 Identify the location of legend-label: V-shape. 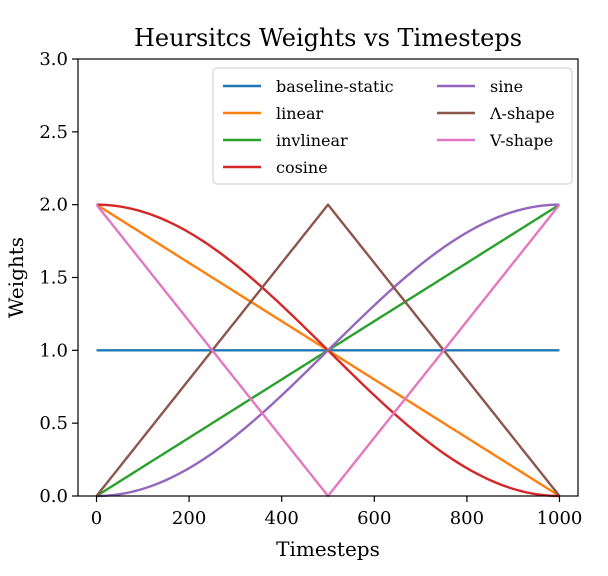
(521, 140).